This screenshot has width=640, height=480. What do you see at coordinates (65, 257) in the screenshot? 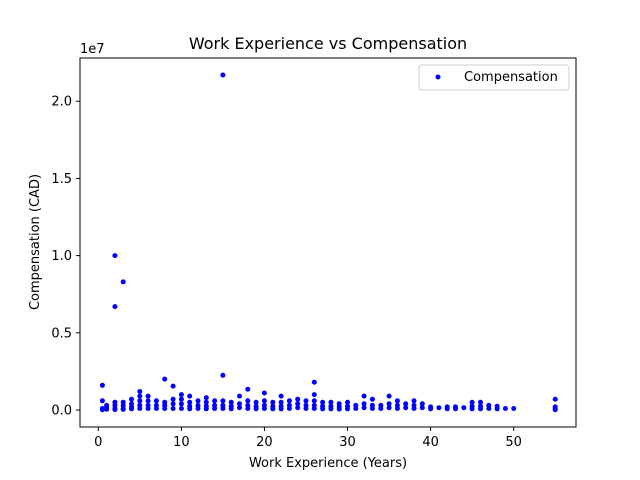
I see `y-axis-ticks: 0.0 0.5 1.0 1.5 2.0` at bounding box center [65, 257].